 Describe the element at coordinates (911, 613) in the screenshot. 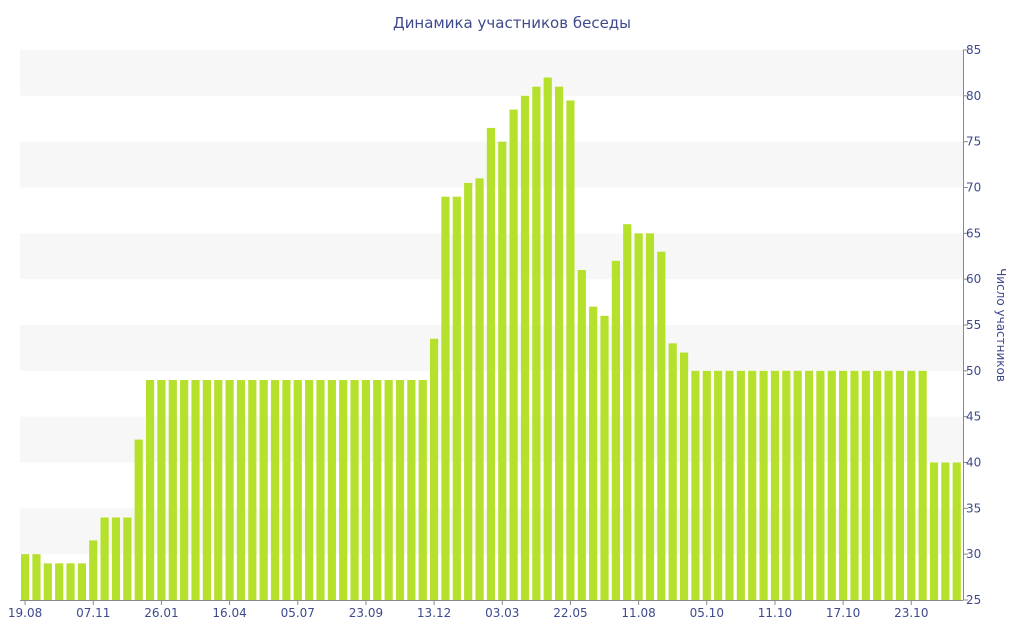

I see `x-tick-label: 23.10` at that location.